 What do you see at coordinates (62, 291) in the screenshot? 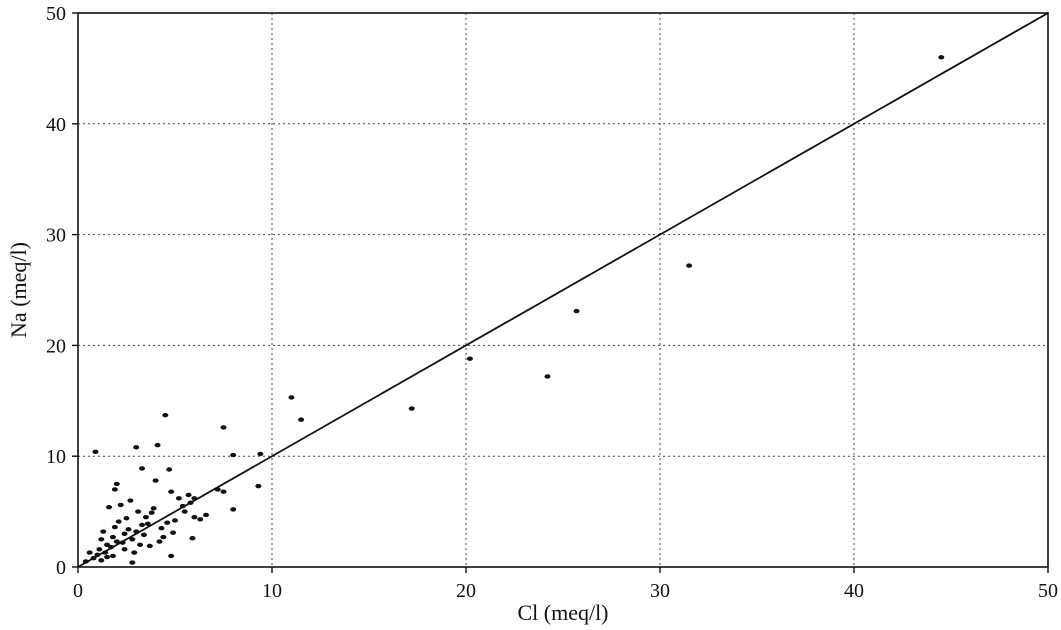
I see `y-axis-ticks: 0 10 20 30 40 50` at bounding box center [62, 291].